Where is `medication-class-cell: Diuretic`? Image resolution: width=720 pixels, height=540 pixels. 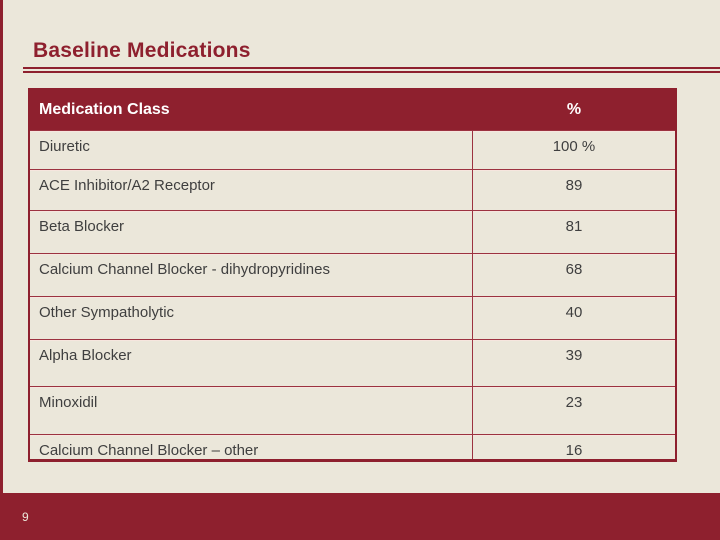 medication-class-cell: Diuretic is located at coordinates (251, 150).